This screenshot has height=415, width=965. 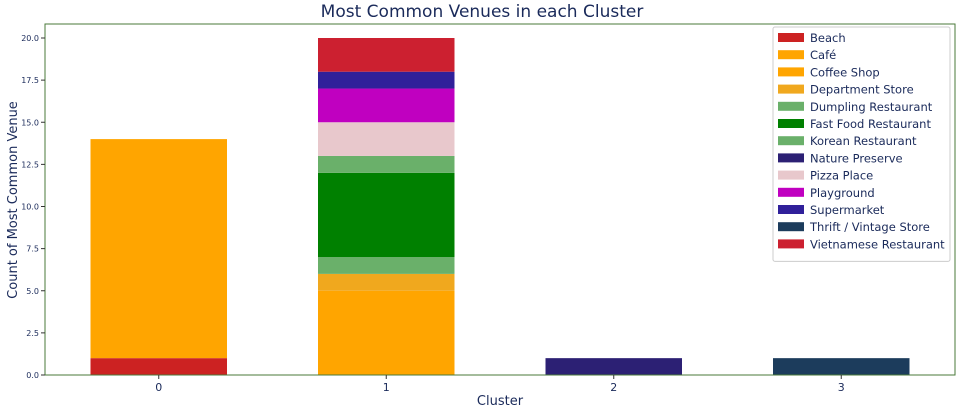 What do you see at coordinates (32, 333) in the screenshot?
I see `y-tick-label: 2.5` at bounding box center [32, 333].